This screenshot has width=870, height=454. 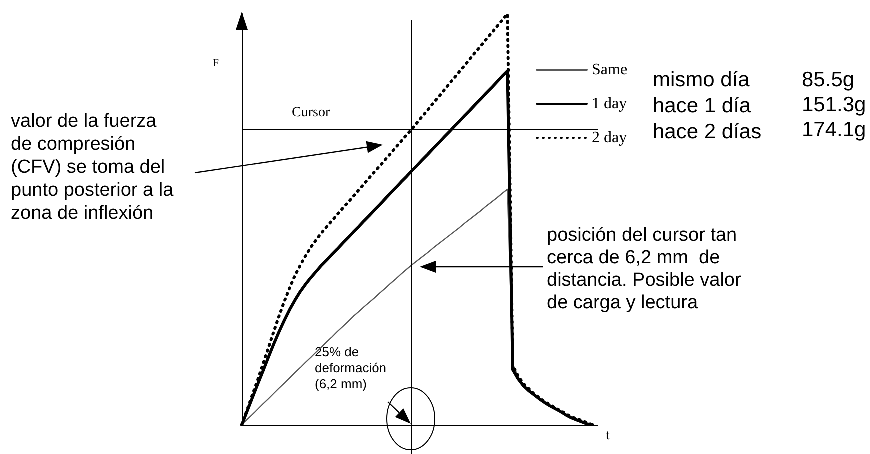 I want to click on text: hace 2 días, so click(x=707, y=132).